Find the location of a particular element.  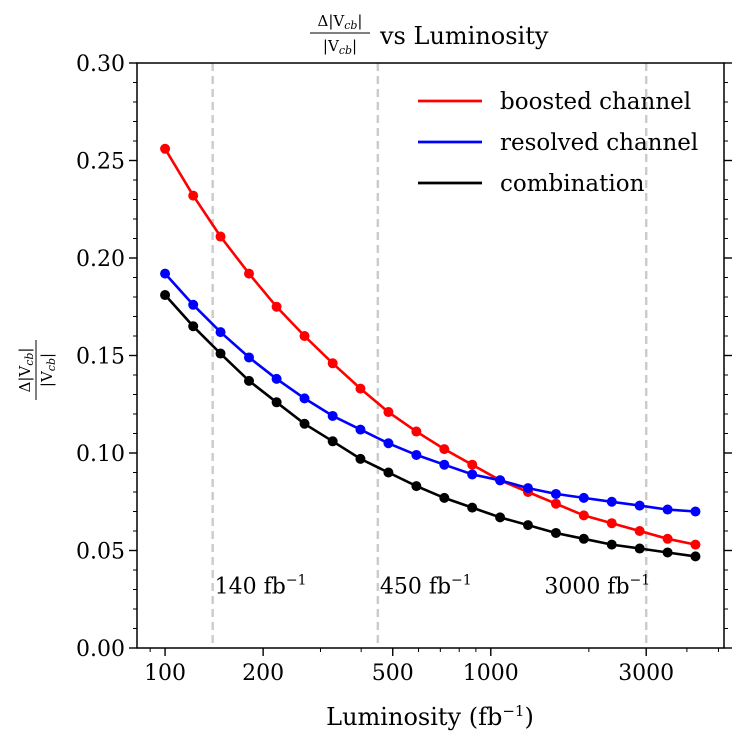

y-tick-label: 0.10 is located at coordinates (100, 454).